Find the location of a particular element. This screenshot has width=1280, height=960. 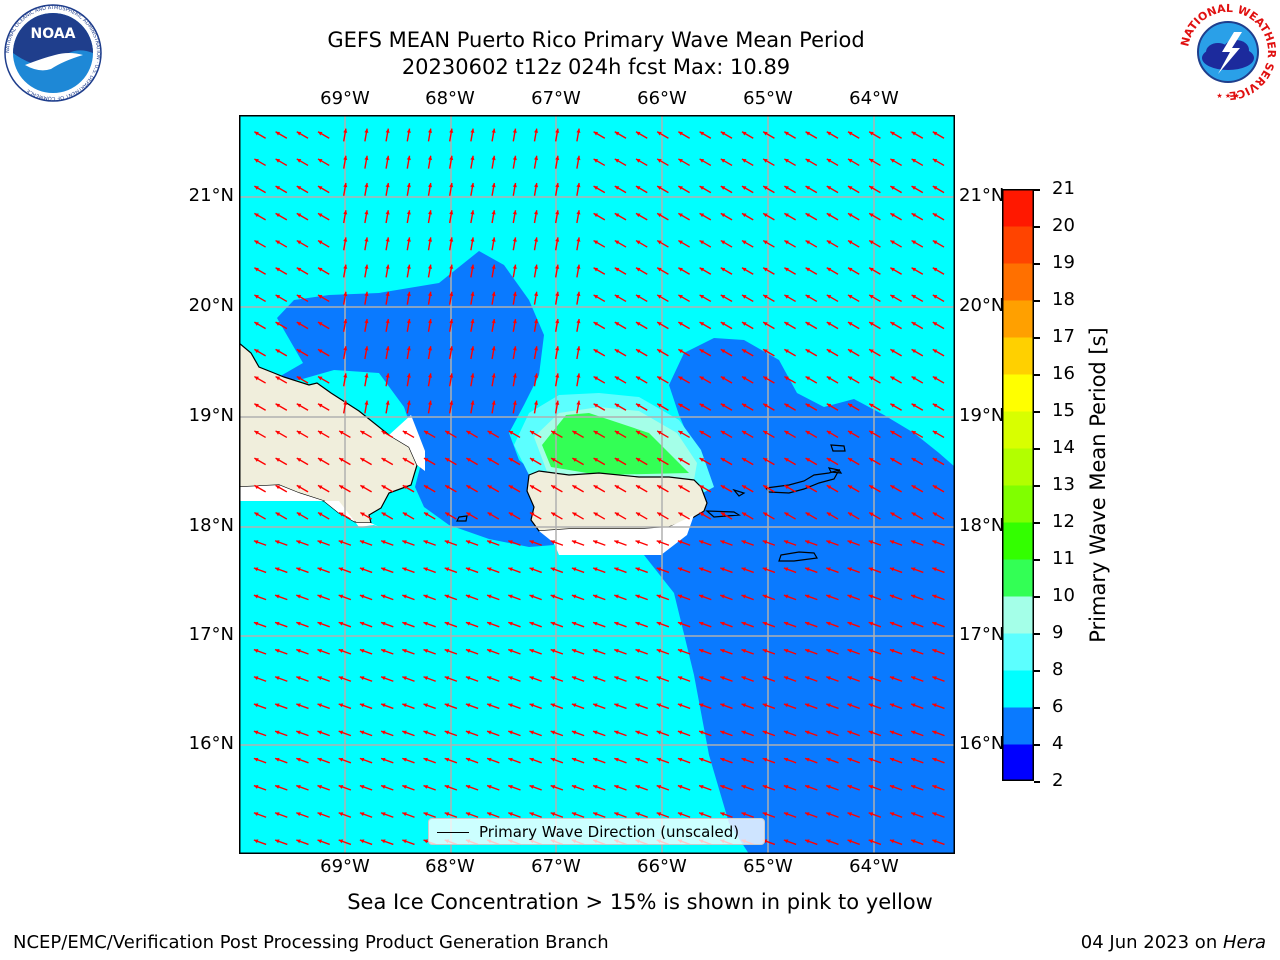

st-croix is located at coordinates (798, 556).